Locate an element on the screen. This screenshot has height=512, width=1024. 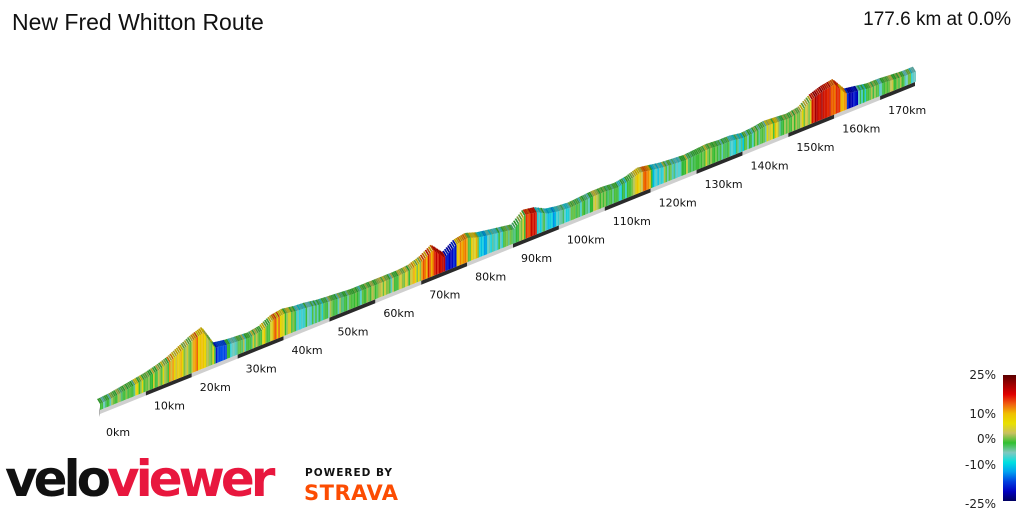
km-label: 140km is located at coordinates (769, 165).